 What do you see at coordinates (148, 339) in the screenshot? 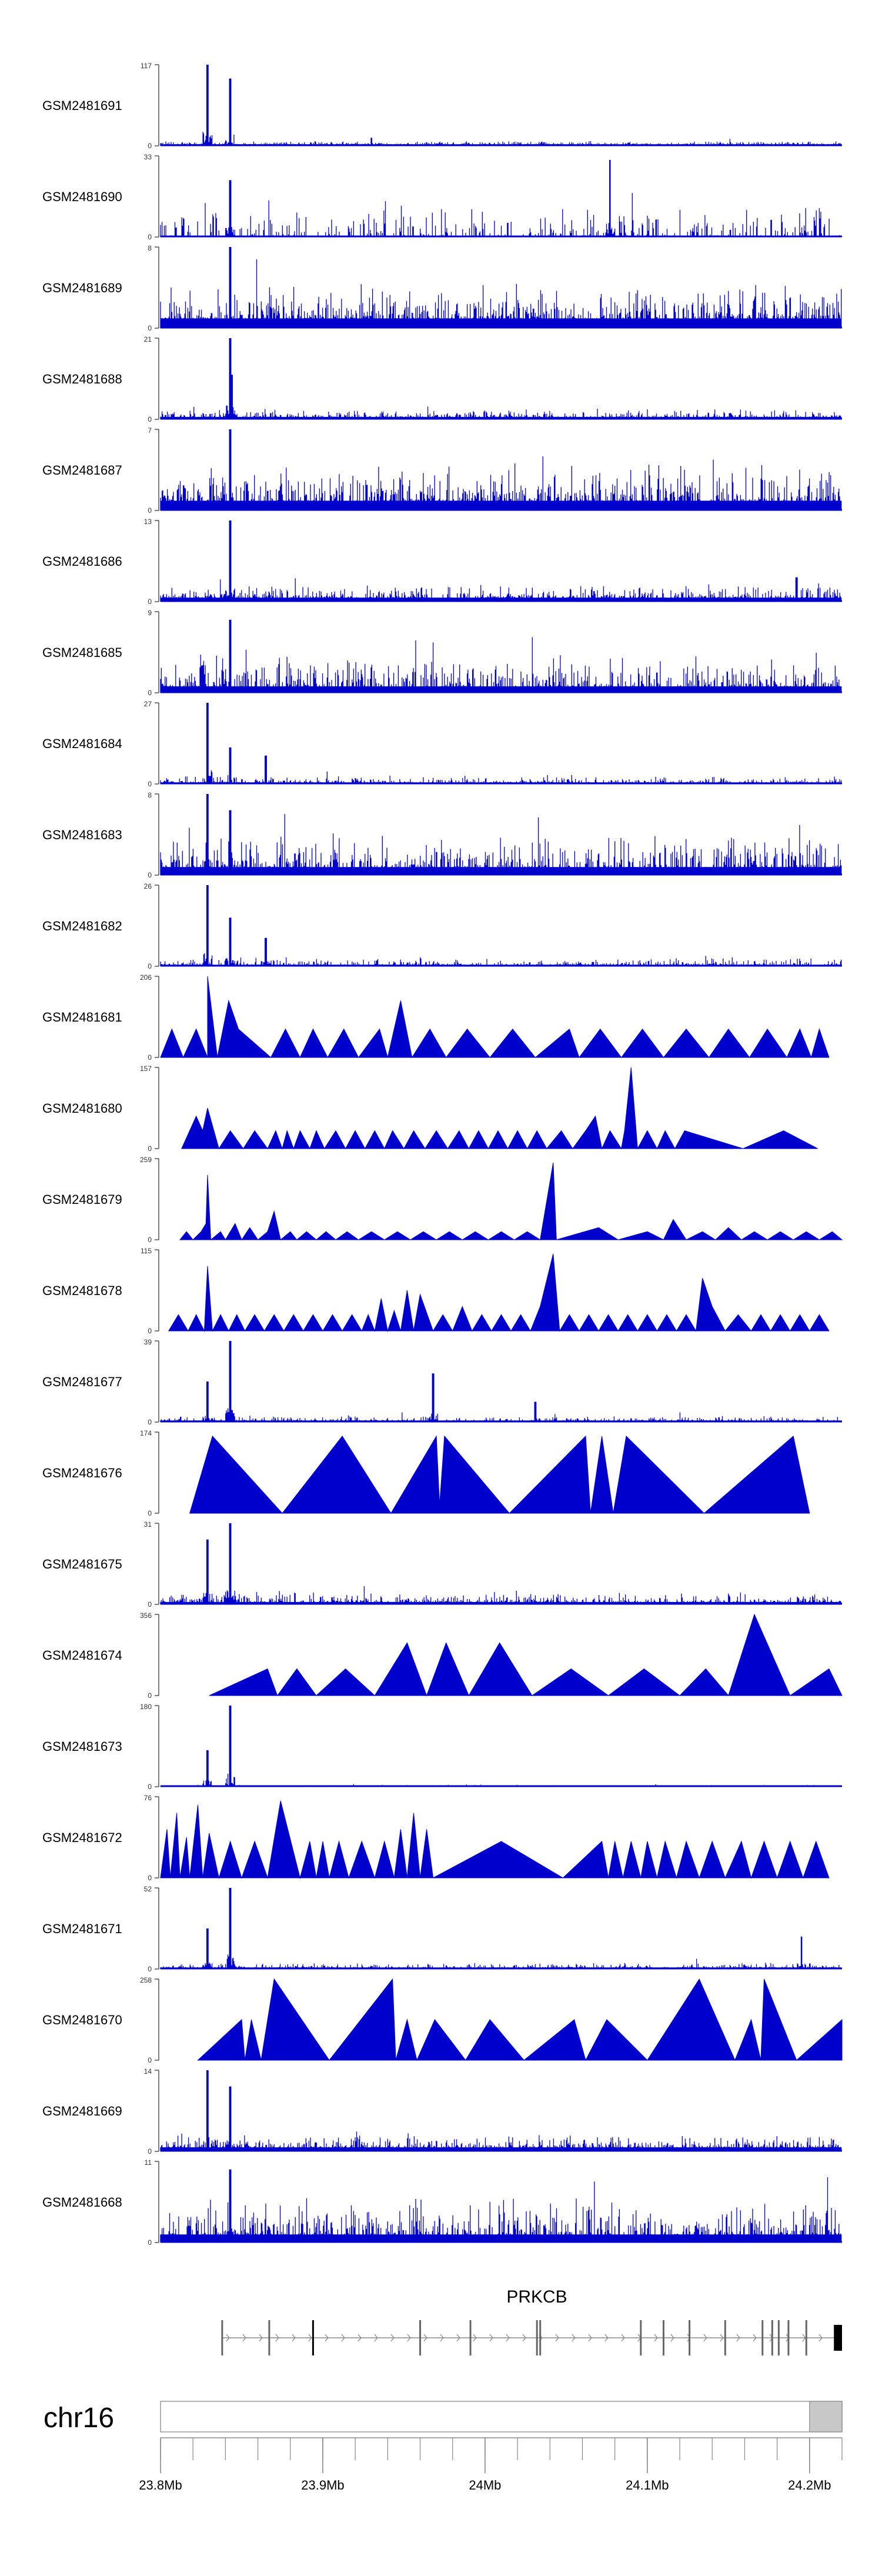
I see `y-max-label: 21` at bounding box center [148, 339].